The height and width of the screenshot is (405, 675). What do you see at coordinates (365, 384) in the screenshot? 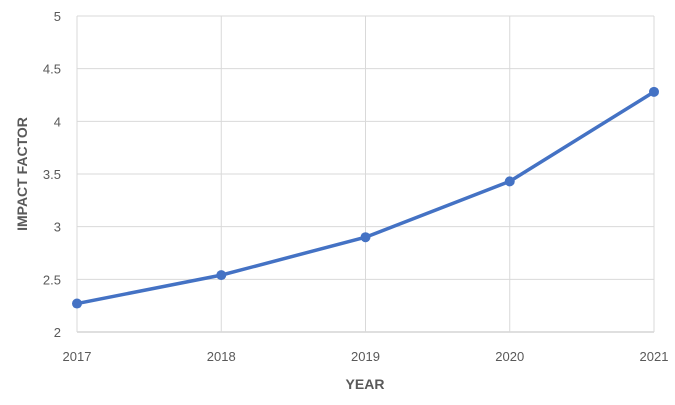
I see `x-axis-title: YEAR` at bounding box center [365, 384].